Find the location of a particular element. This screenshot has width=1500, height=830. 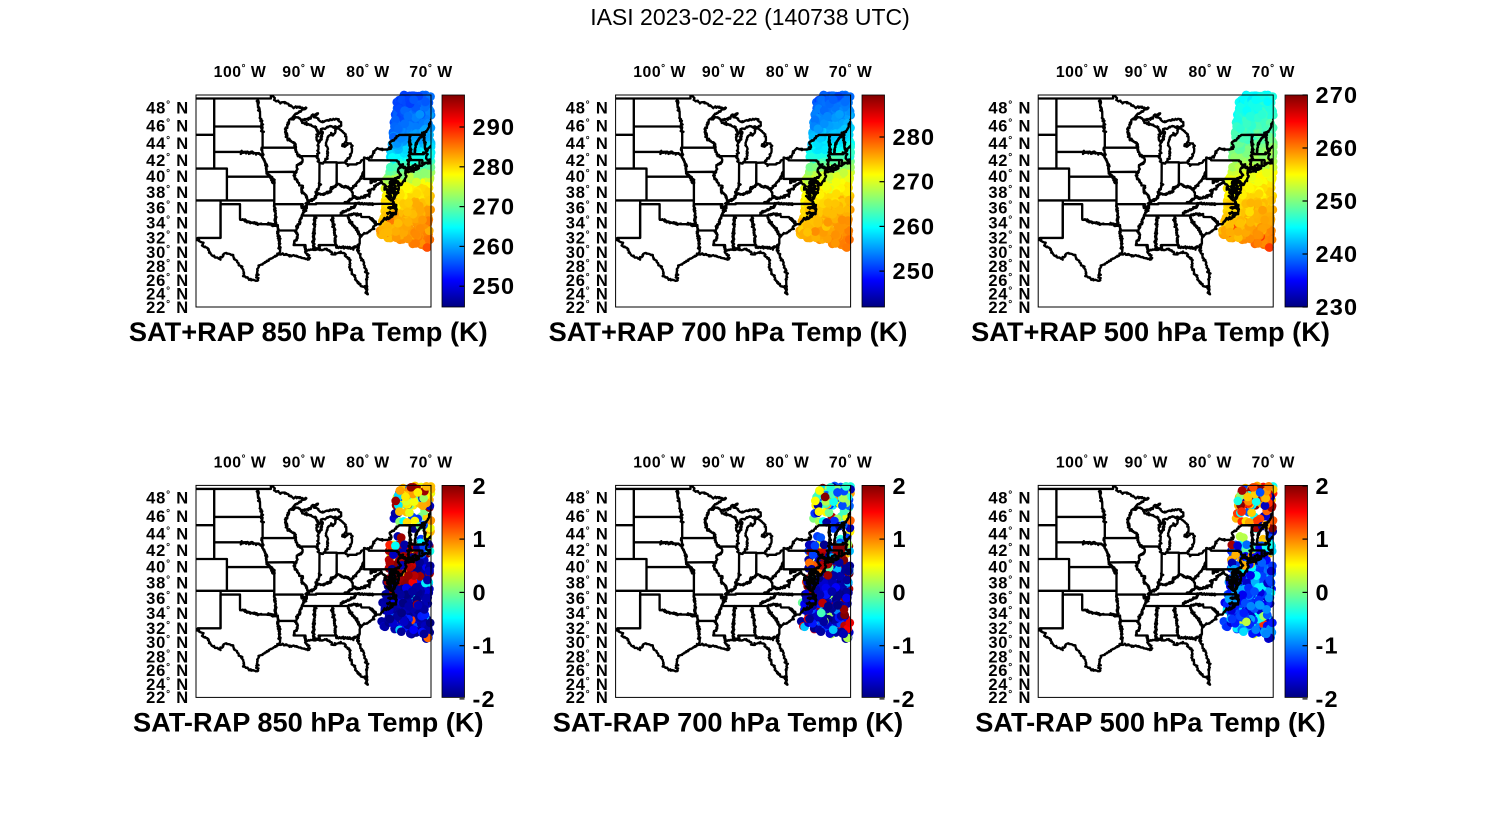

svg-text: 42° N is located at coordinates (167, 161).